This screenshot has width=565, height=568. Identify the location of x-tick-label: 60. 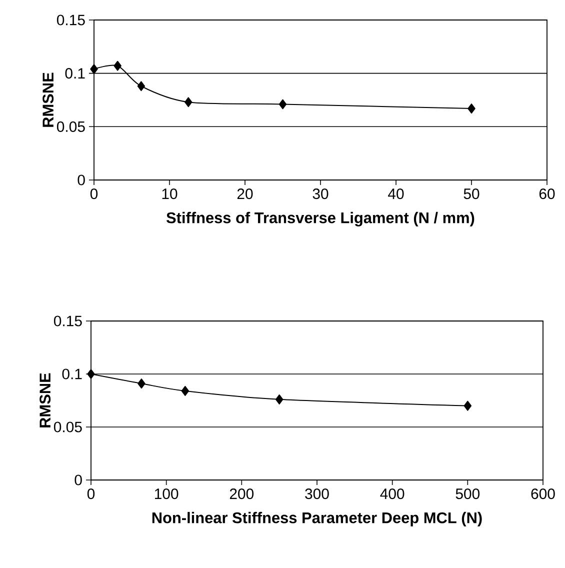
(547, 194).